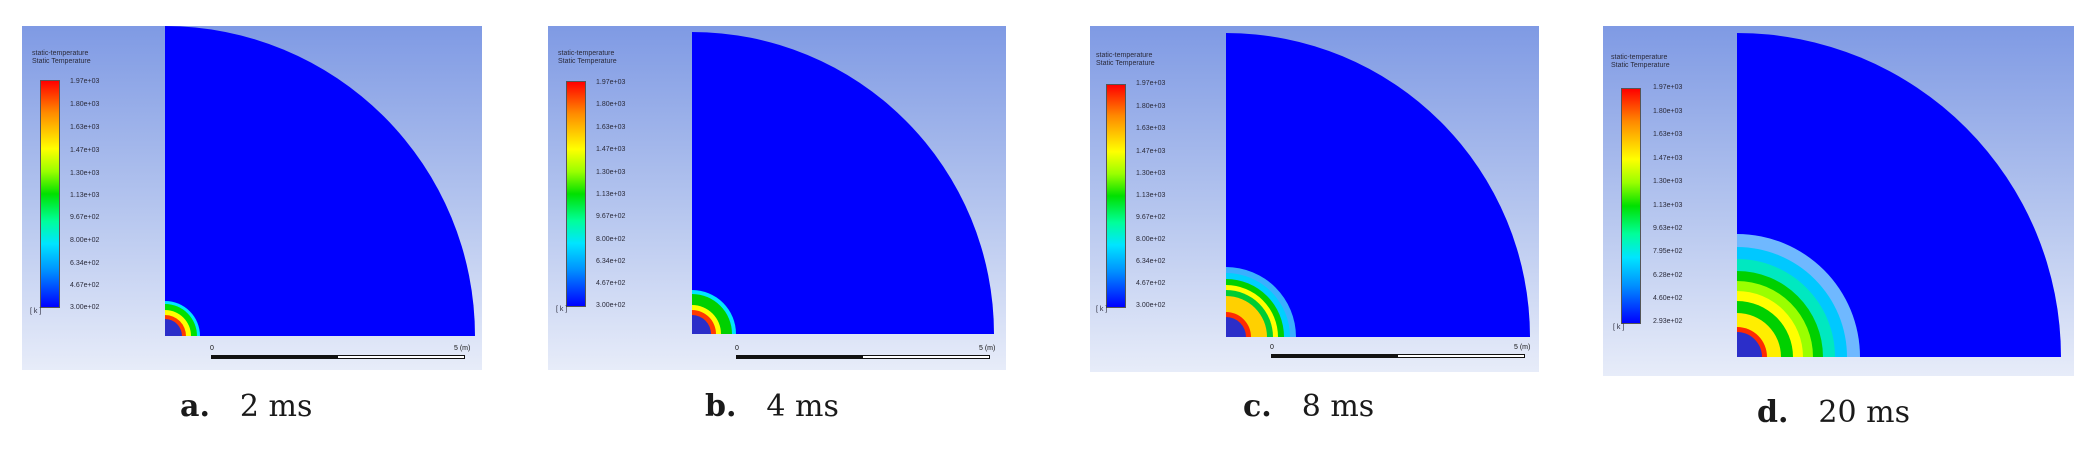  What do you see at coordinates (1668, 275) in the screenshot?
I see `tick-label: 6.28e+02` at bounding box center [1668, 275].